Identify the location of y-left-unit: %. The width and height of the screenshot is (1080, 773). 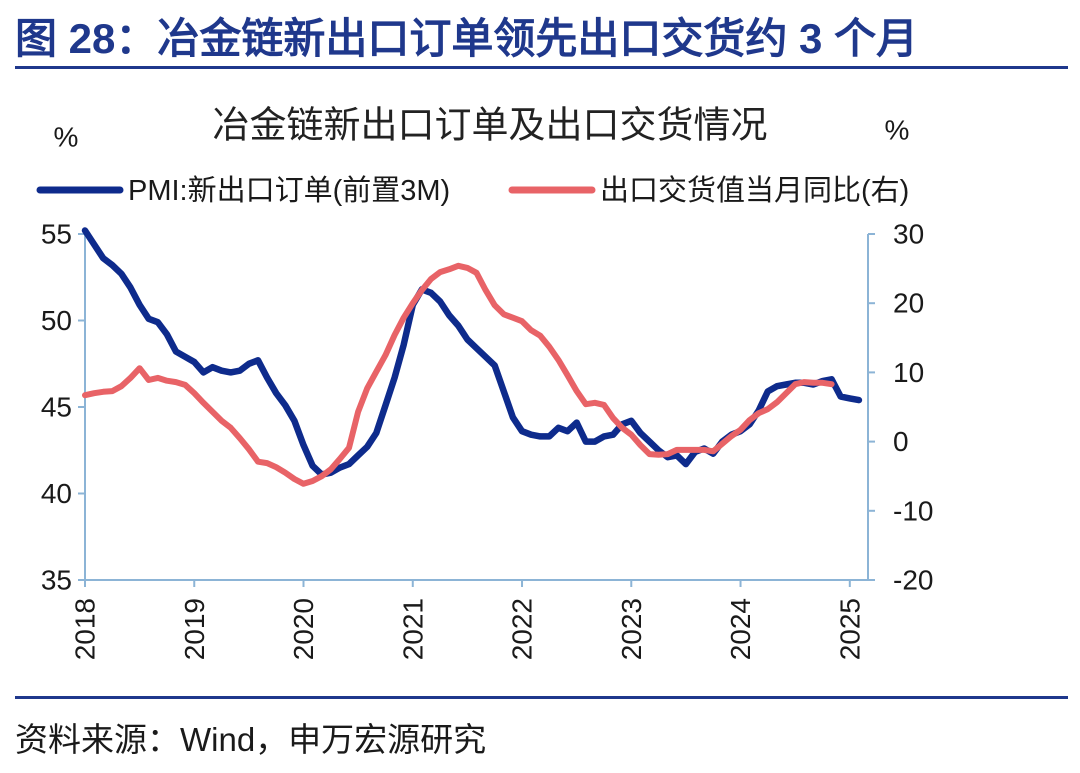
(66, 137).